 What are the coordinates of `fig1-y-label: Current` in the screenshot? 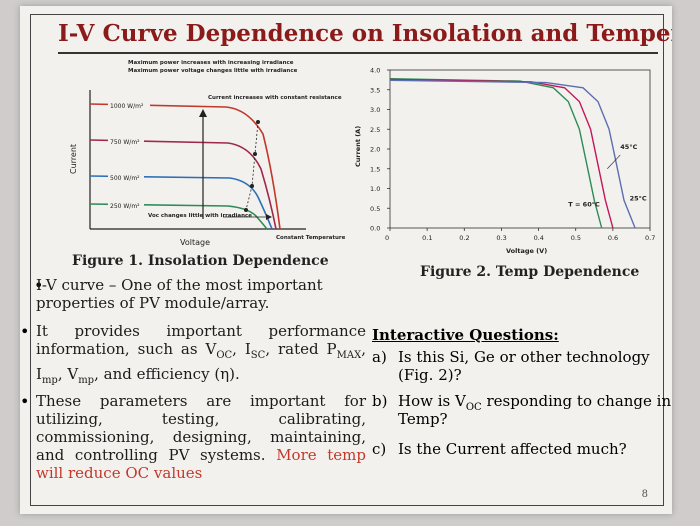 It's located at (73, 159).